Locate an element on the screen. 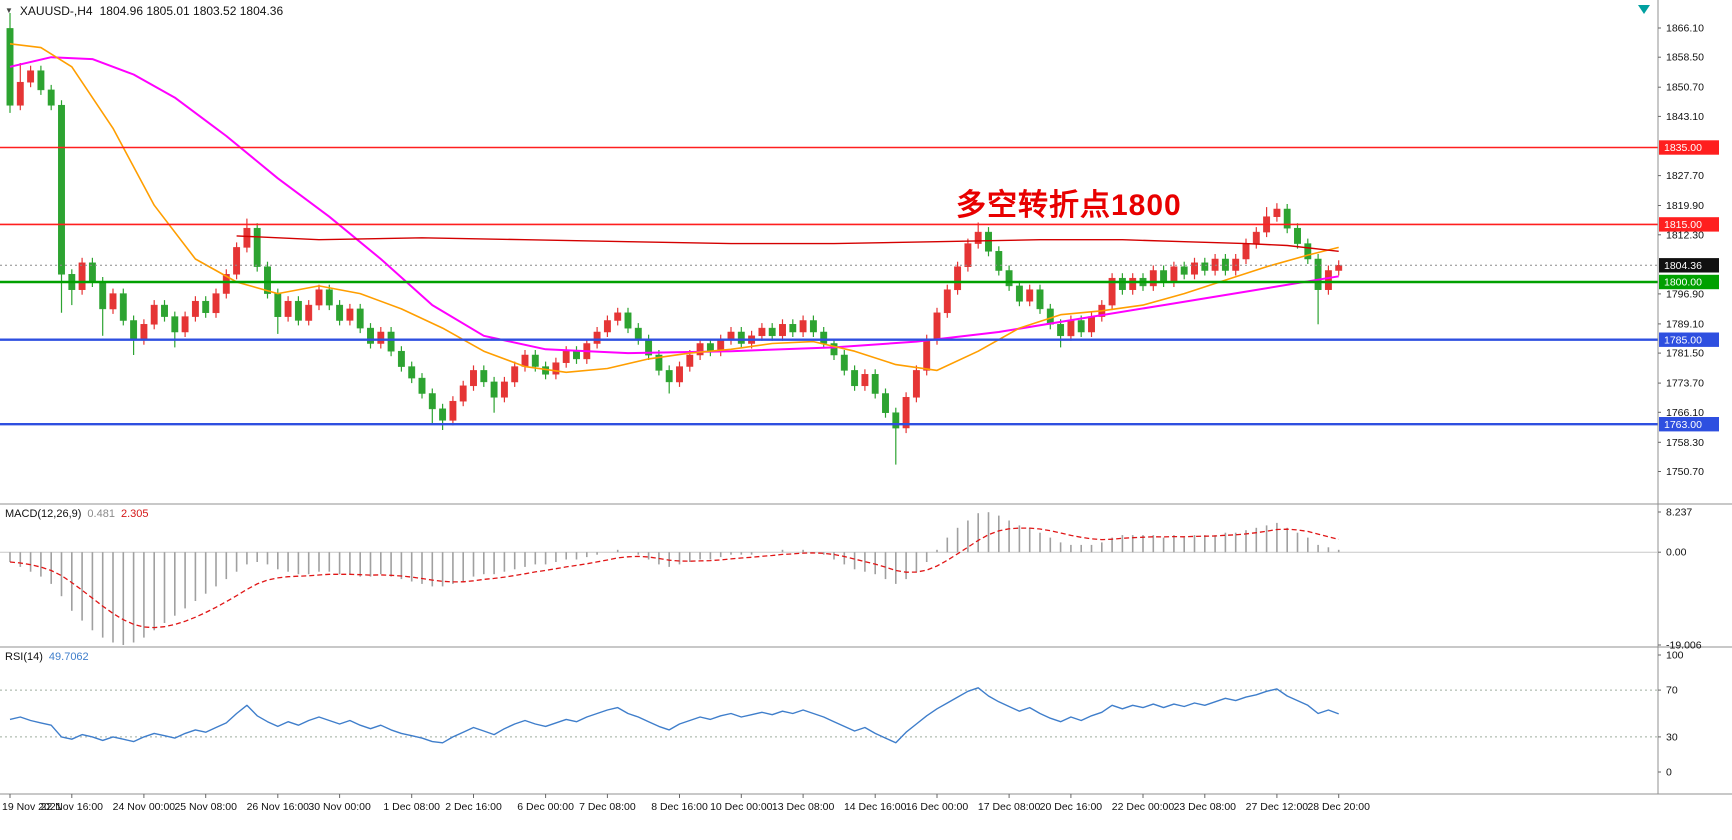 The width and height of the screenshot is (1732, 840). macd-name: MACD(12,26,9) is located at coordinates (43, 514).